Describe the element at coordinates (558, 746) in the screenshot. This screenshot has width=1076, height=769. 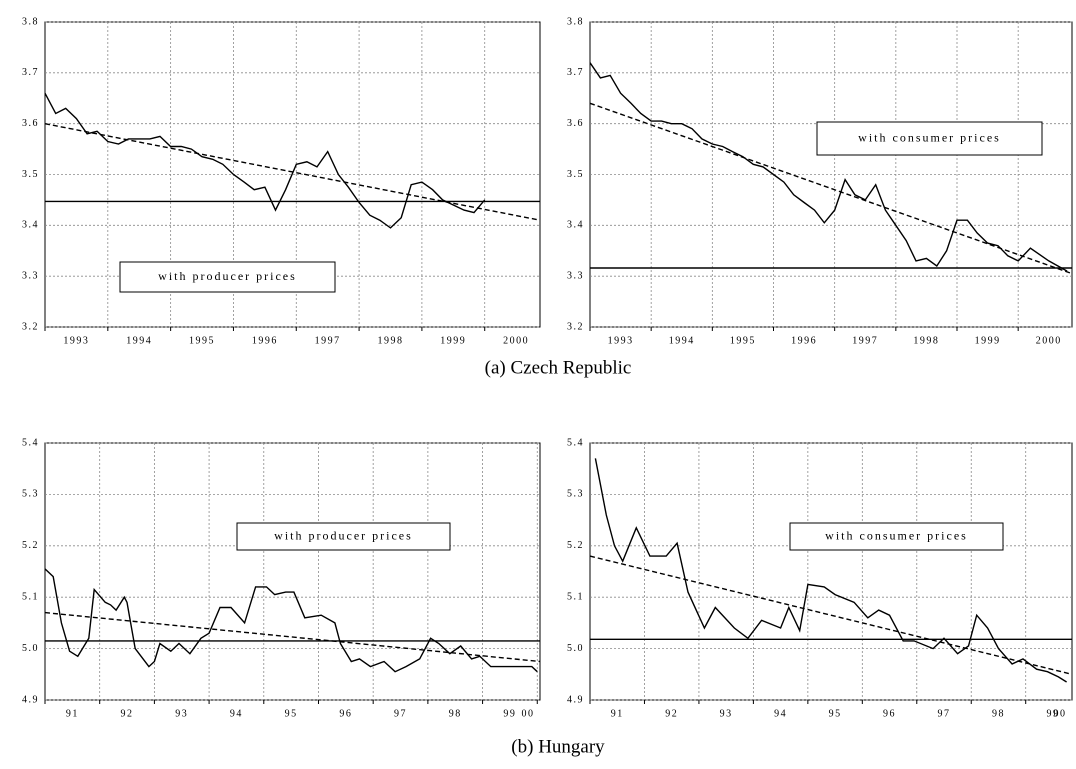
I see `caption: (b) Hungary` at that location.